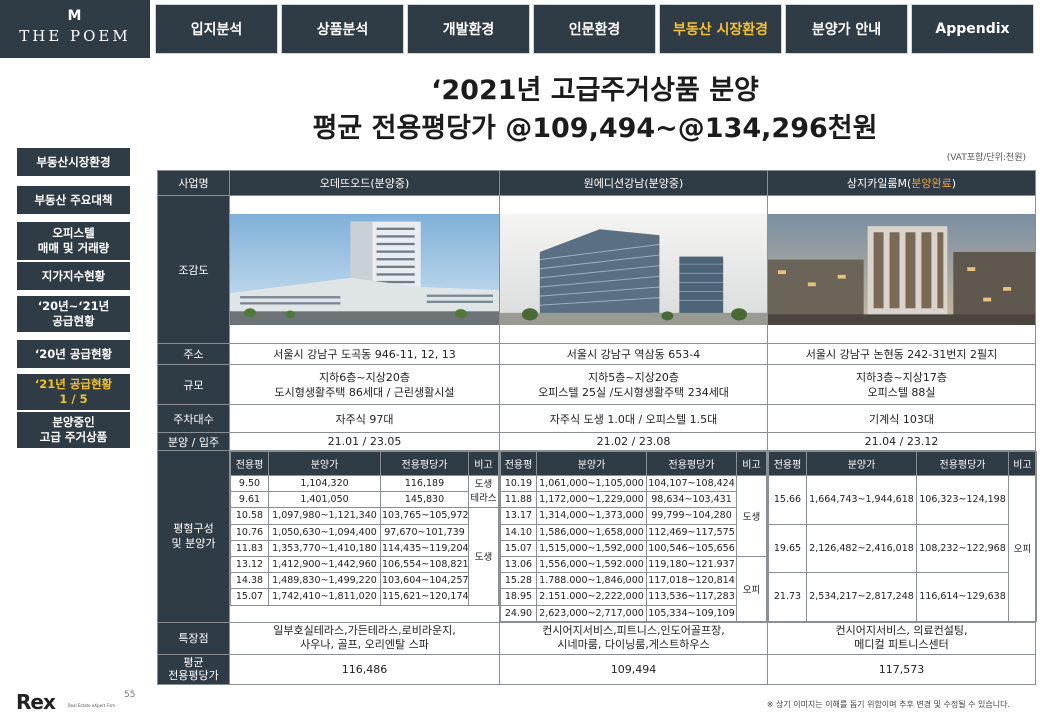 The width and height of the screenshot is (1040, 720). I want to click on cell-note: 도생, so click(751, 516).